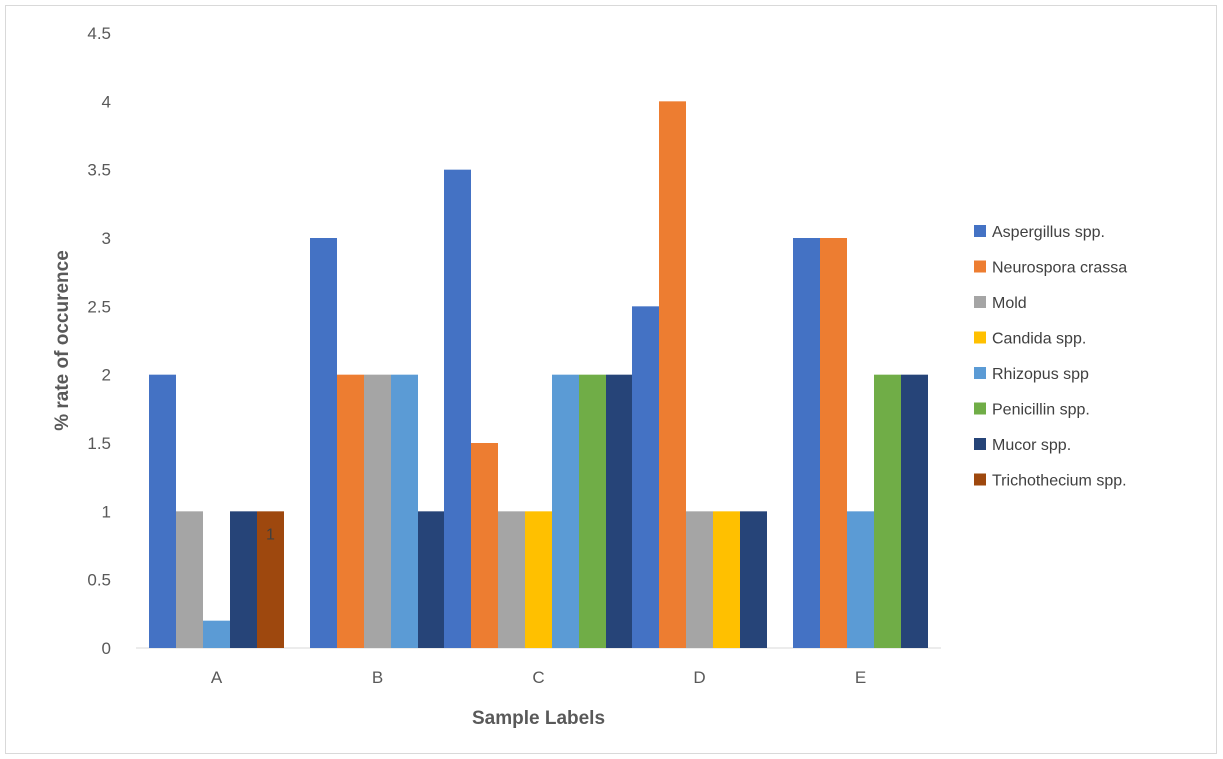  What do you see at coordinates (1039, 339) in the screenshot?
I see `legend-label: Candida spp.` at bounding box center [1039, 339].